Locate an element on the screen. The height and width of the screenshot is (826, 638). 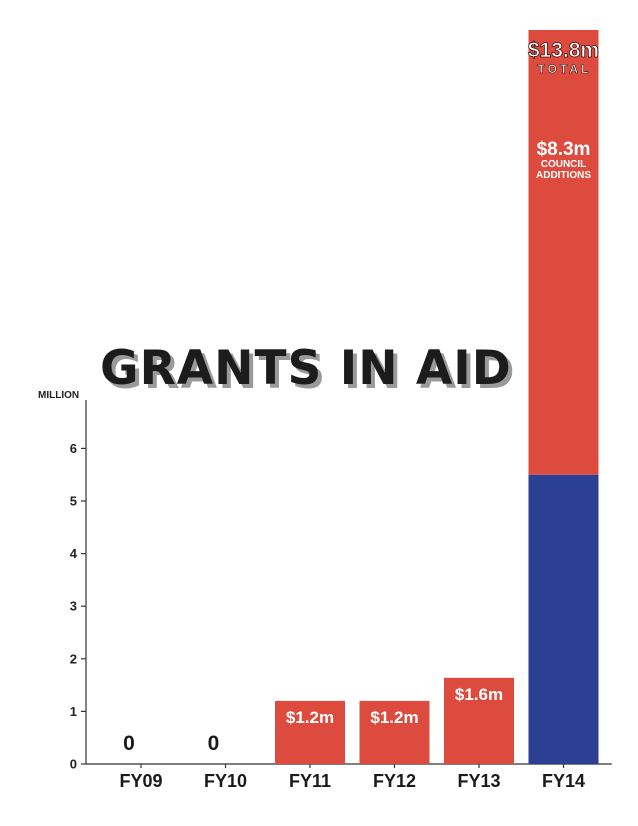
chart-title-shadow: GRANTS IN AID is located at coordinates (310, 372).